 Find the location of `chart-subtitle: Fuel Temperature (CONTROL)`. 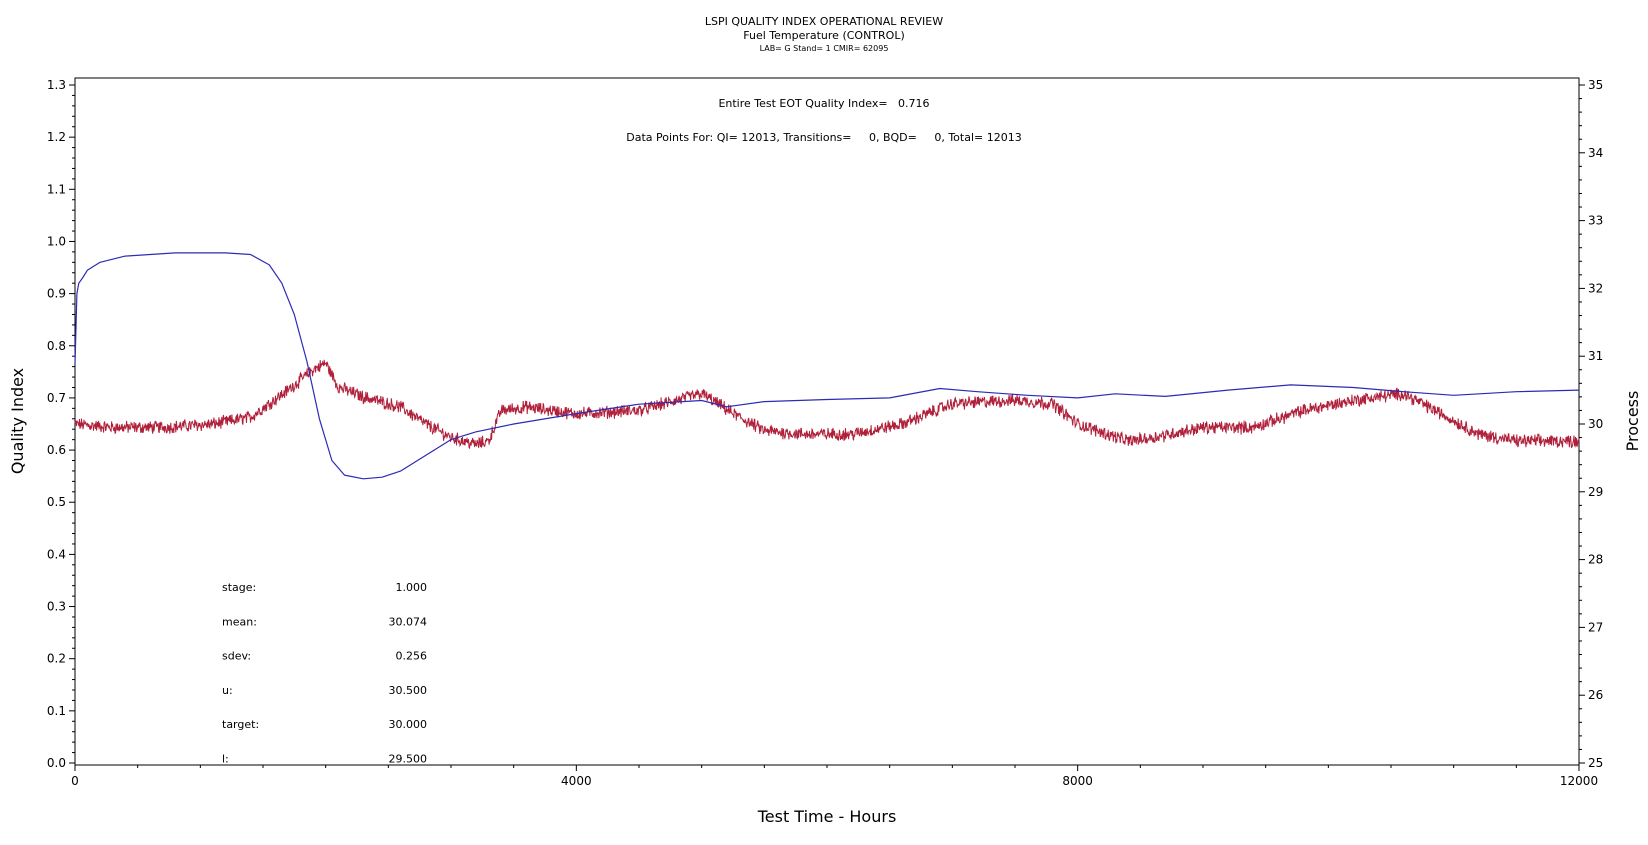

chart-subtitle: Fuel Temperature (CONTROL) is located at coordinates (824, 35).